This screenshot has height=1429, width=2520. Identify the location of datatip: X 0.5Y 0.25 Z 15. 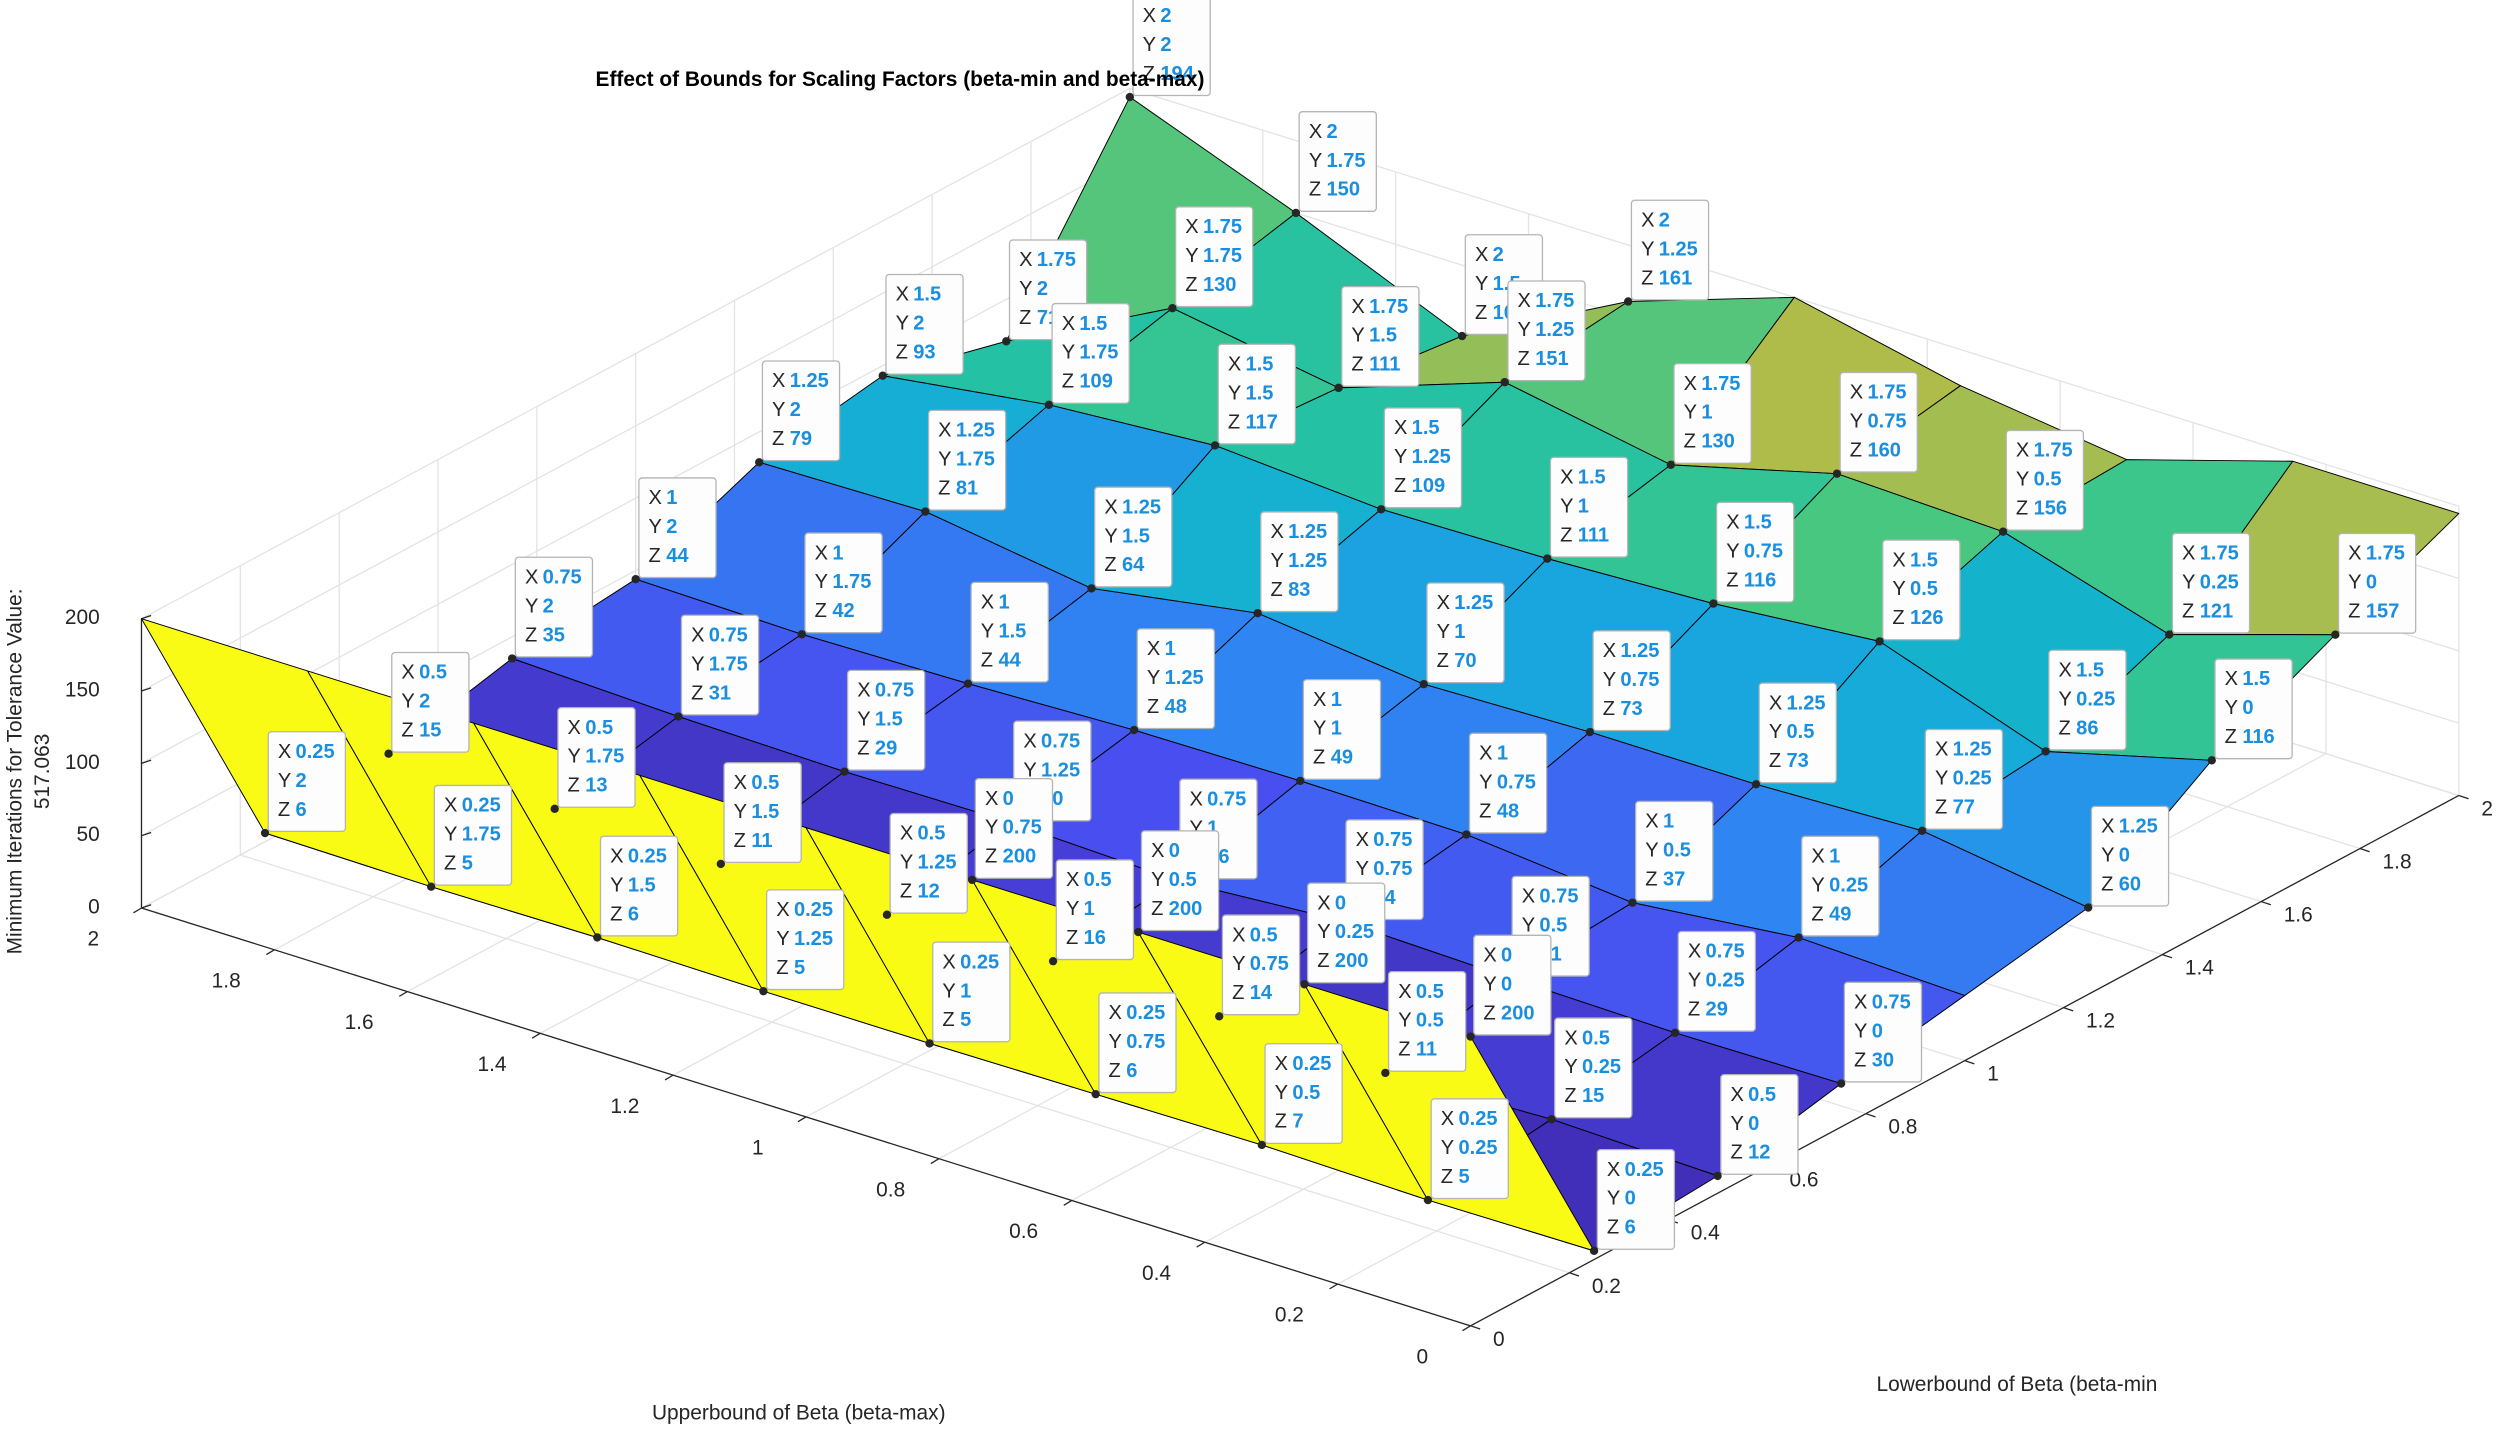
(1590, 1070).